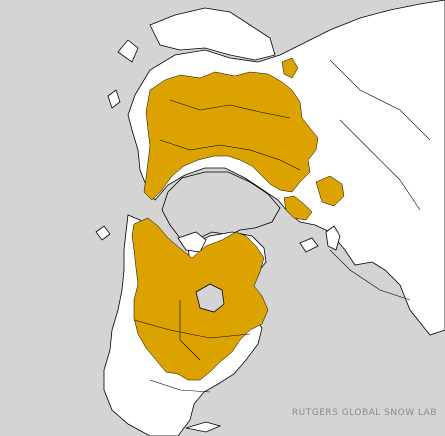 The width and height of the screenshot is (445, 436). What do you see at coordinates (192, 242) in the screenshot?
I see `islands-canadian-arctic` at bounding box center [192, 242].